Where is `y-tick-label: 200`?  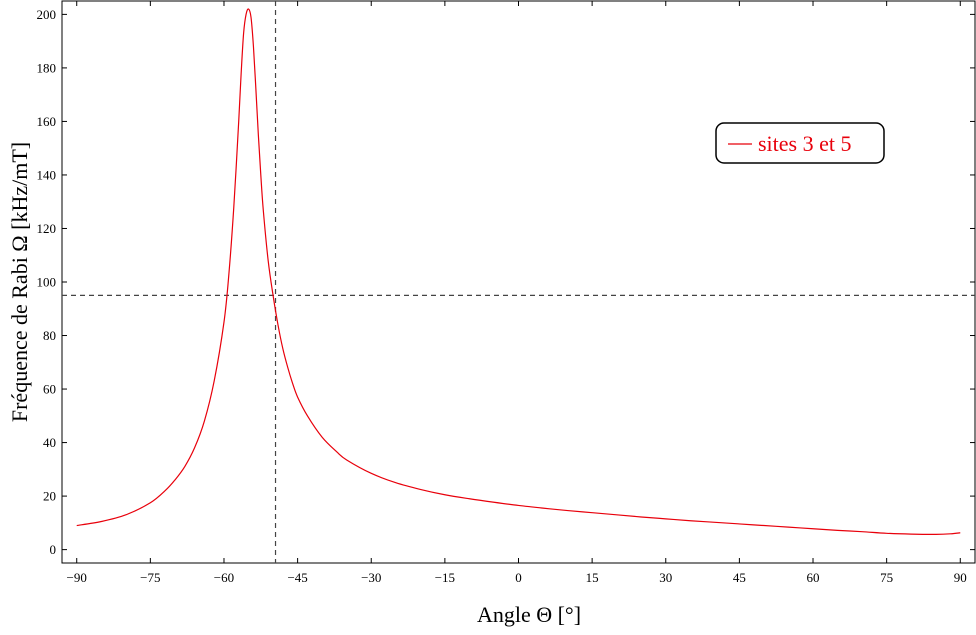 y-tick-label: 200 is located at coordinates (47, 14).